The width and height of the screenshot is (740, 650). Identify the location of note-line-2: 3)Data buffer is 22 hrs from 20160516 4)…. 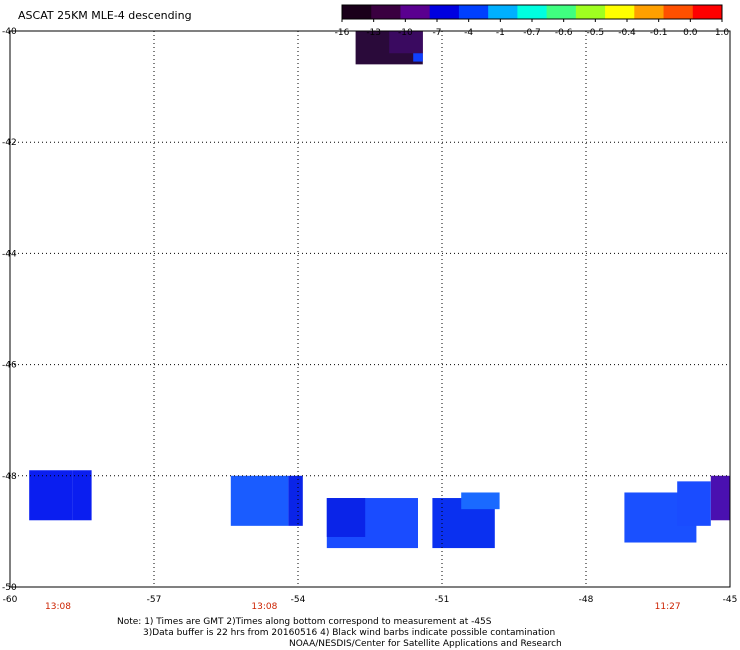
(349, 633).